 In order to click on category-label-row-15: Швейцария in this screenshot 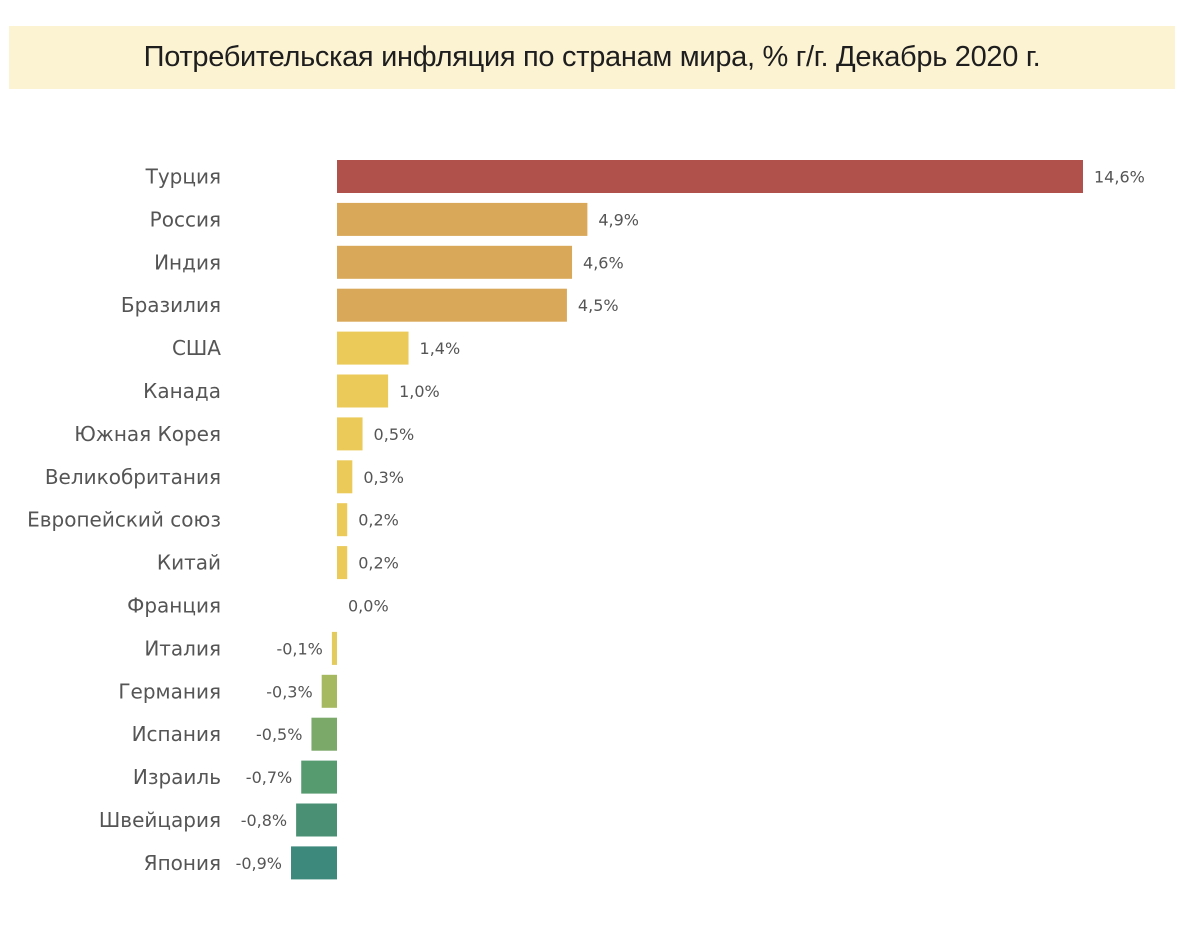, I will do `click(160, 820)`.